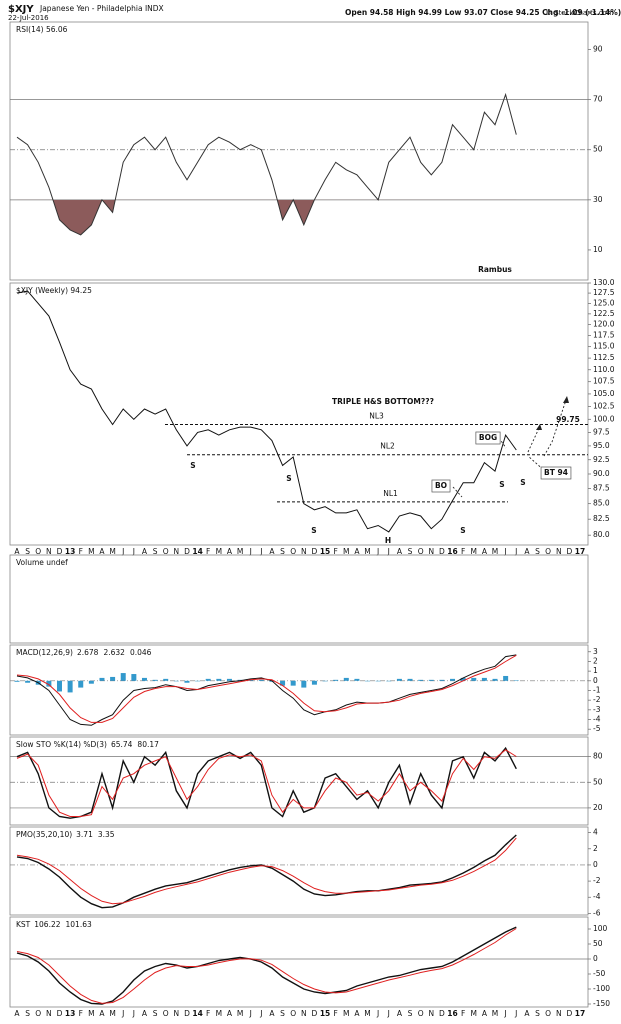 Image resolution: width=621 pixels, height=1024 pixels. What do you see at coordinates (88, 652) in the screenshot?
I see `legend-value: 2.678` at bounding box center [88, 652].